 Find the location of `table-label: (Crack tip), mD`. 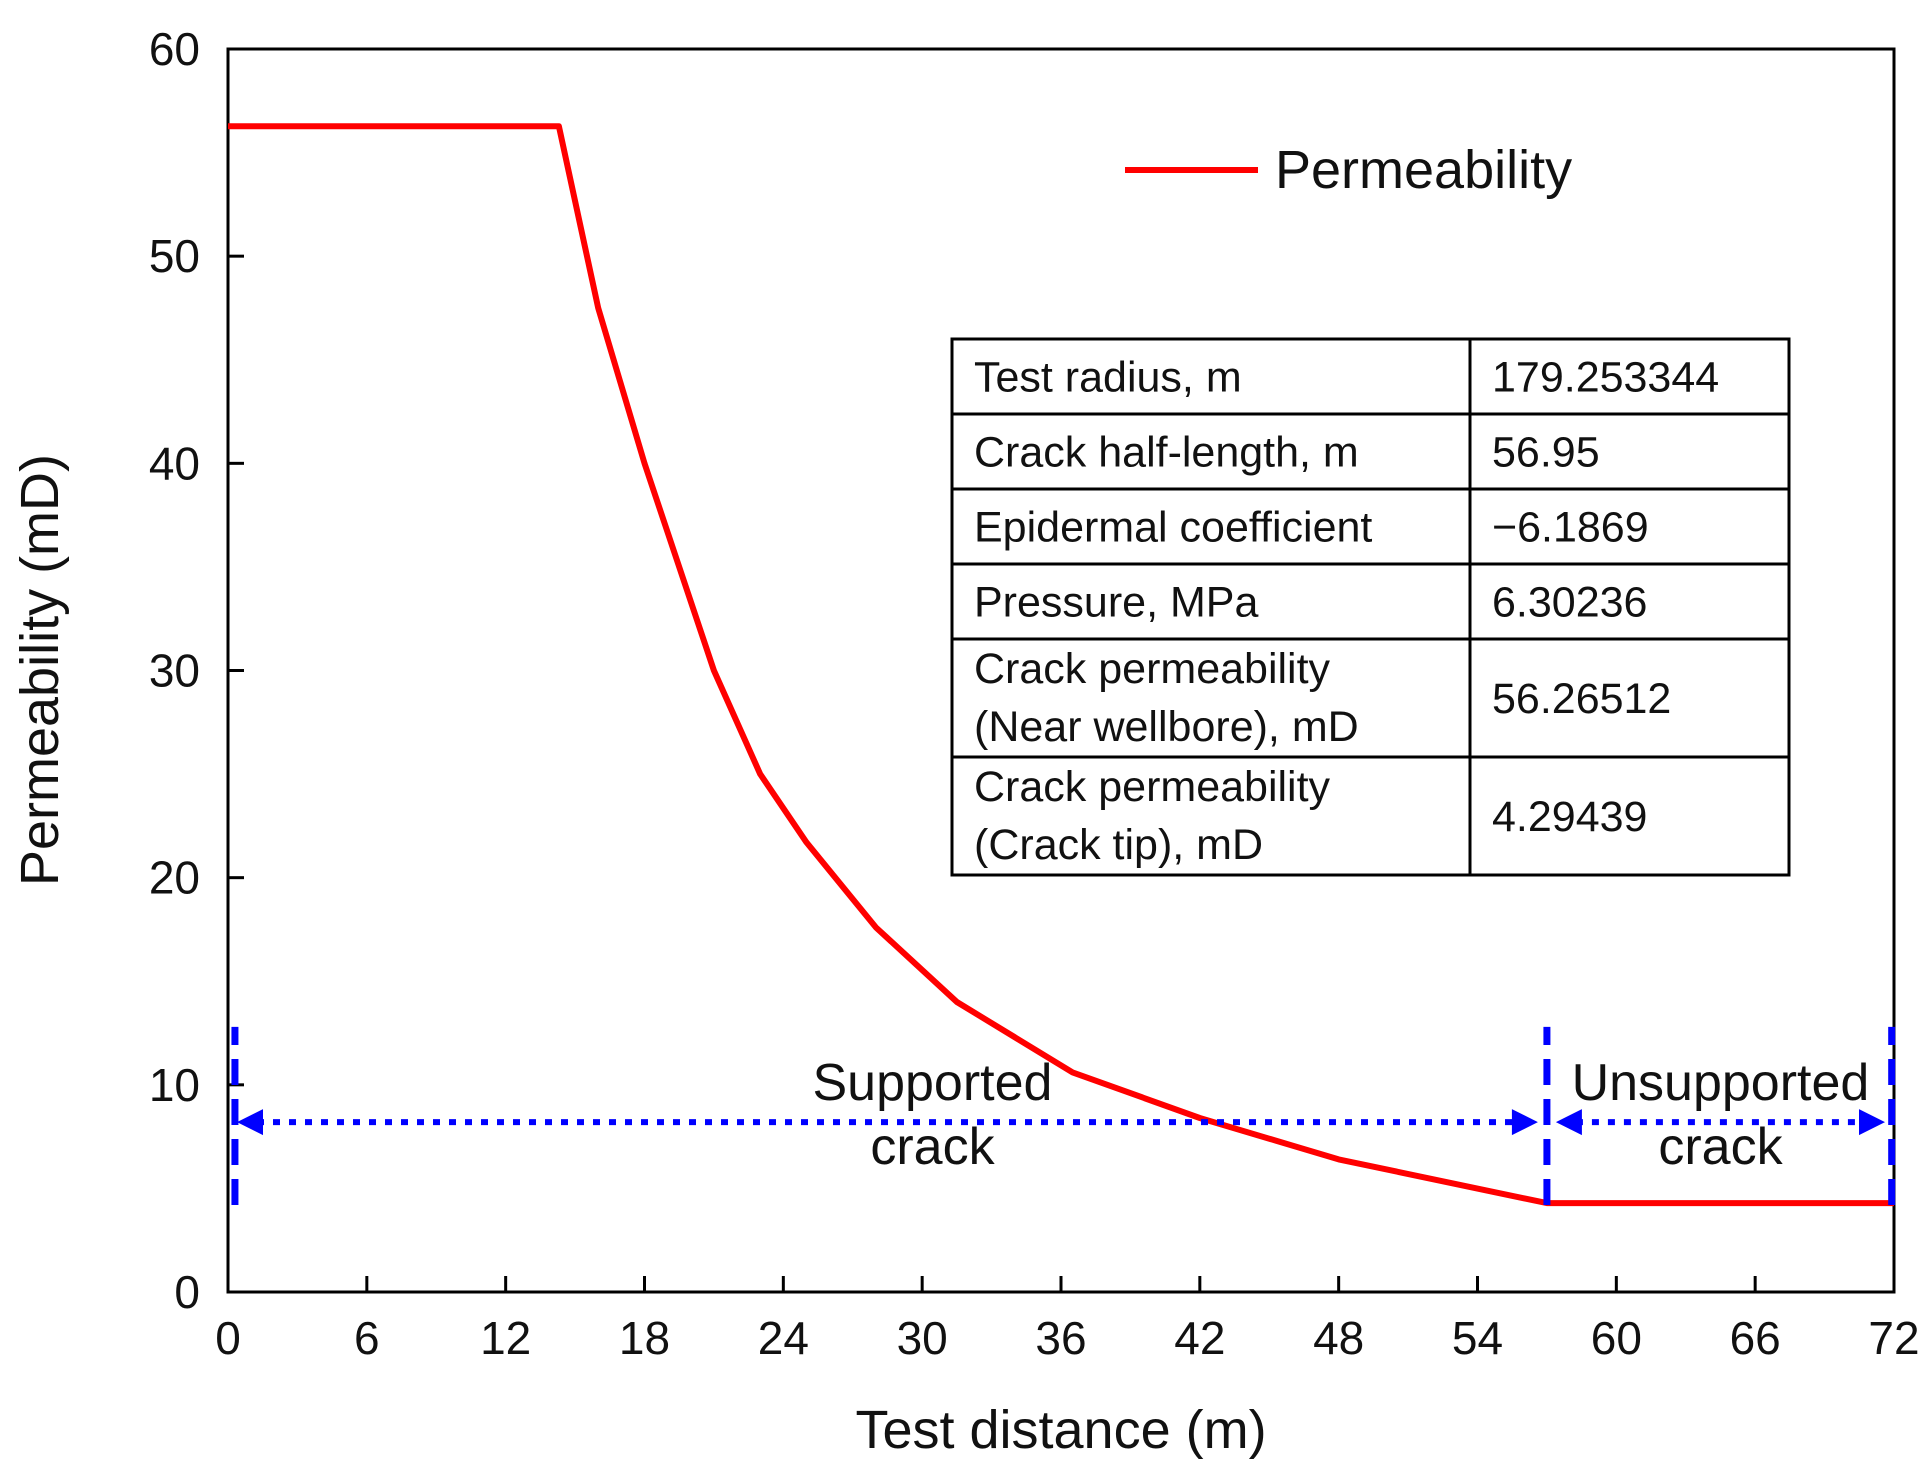

table-label: (Crack tip), mD is located at coordinates (1118, 845).